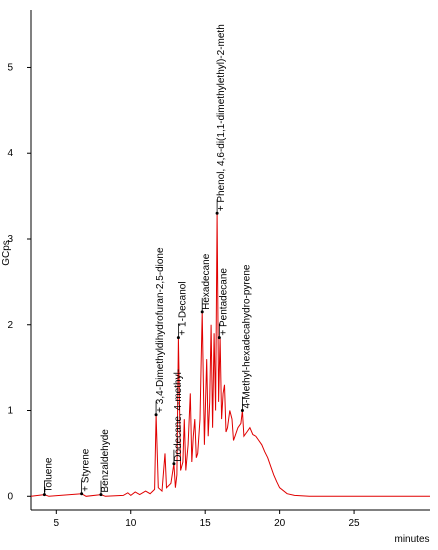 Image resolution: width=438 pixels, height=550 pixels. What do you see at coordinates (10, 325) in the screenshot?
I see `y-tick-label: 2` at bounding box center [10, 325].